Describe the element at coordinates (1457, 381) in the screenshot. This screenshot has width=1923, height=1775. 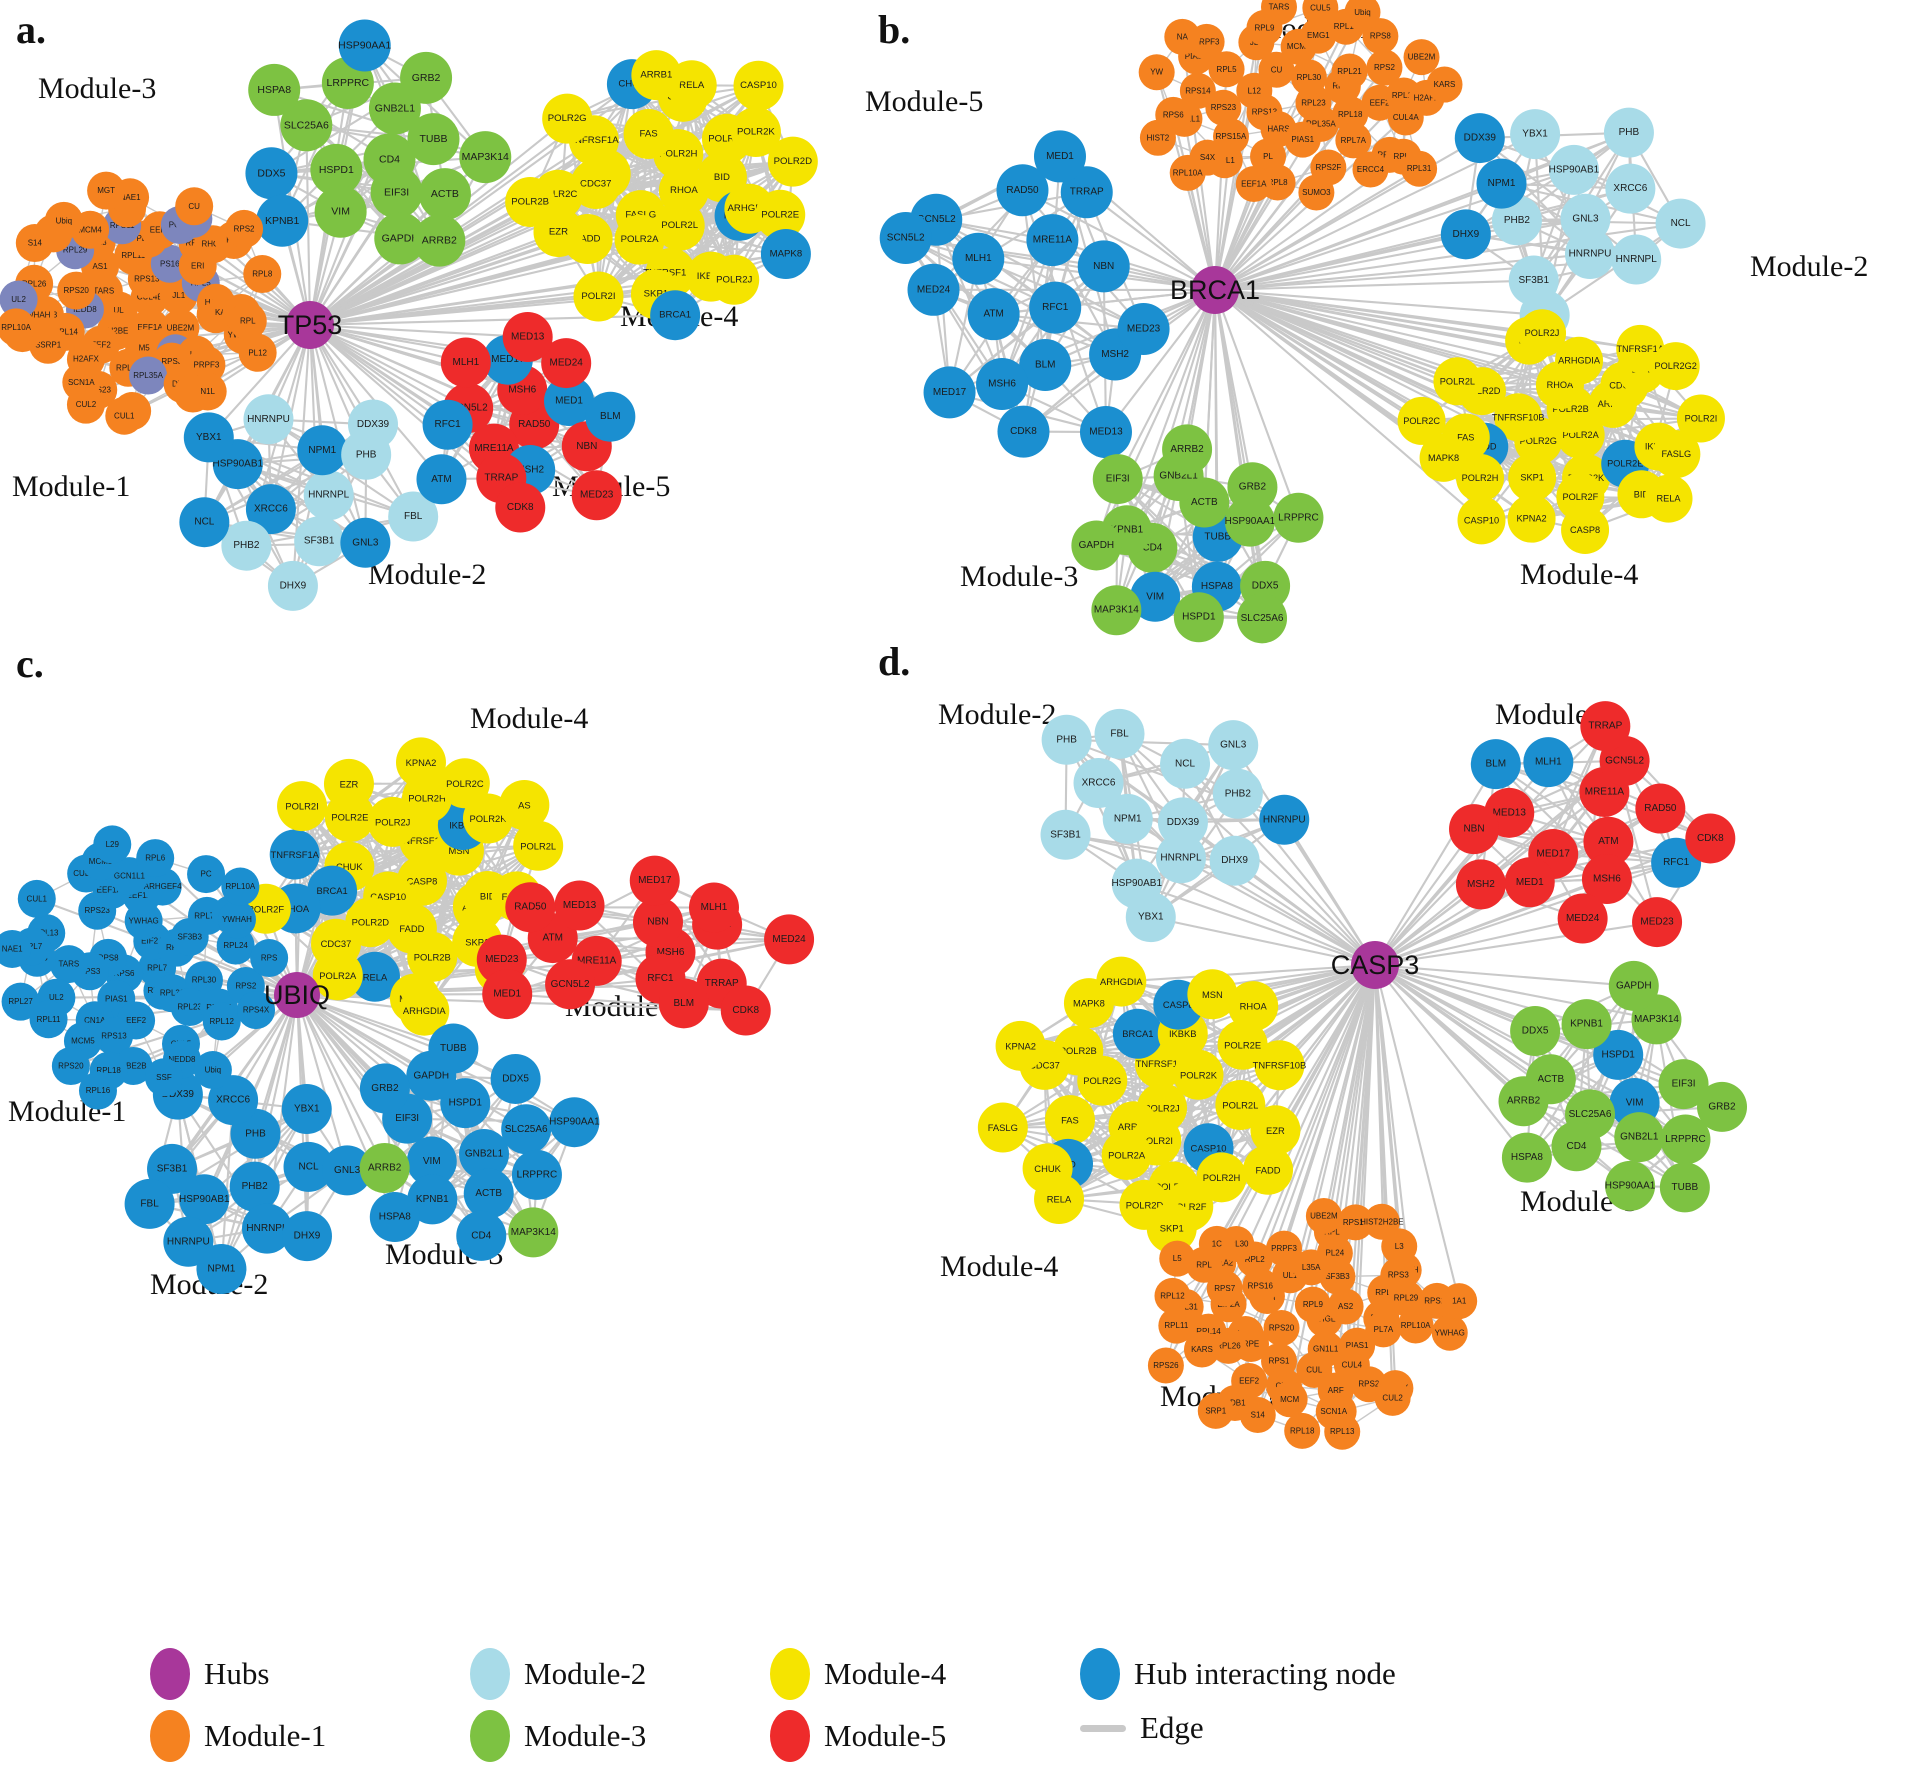
I see `network-node: POLR2L` at that location.